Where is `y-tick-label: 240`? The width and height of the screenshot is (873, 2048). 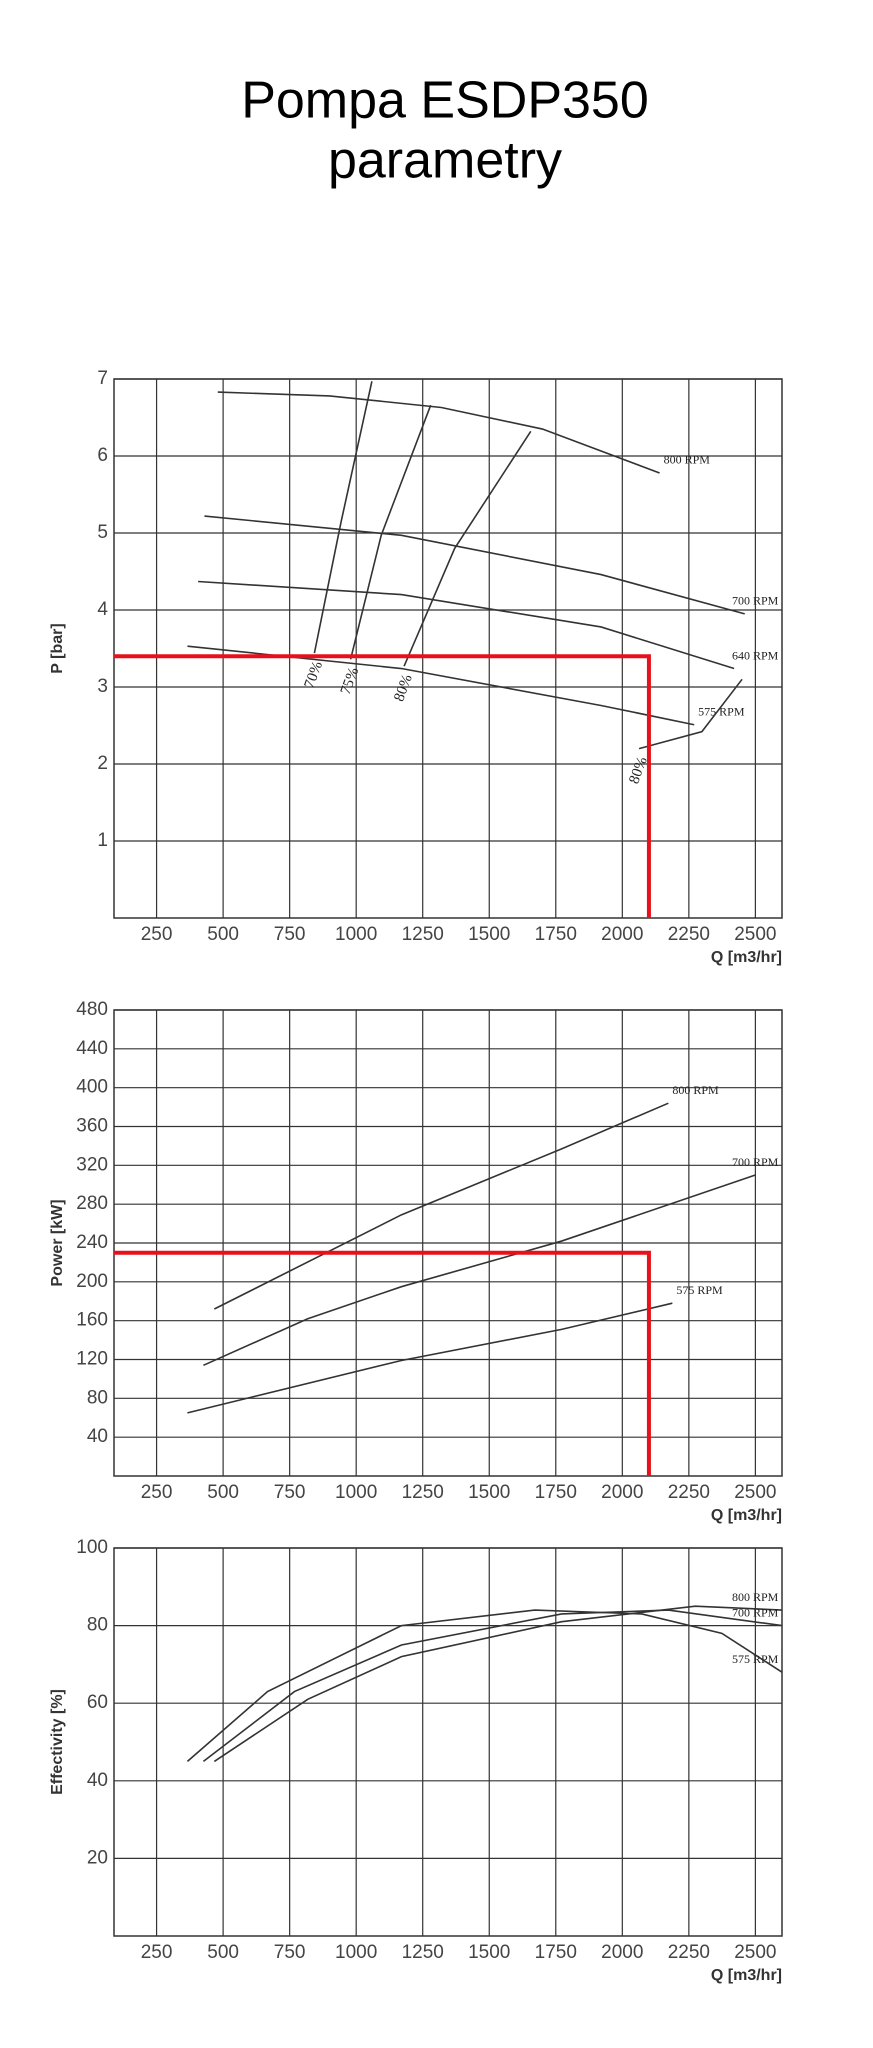 y-tick-label: 240 is located at coordinates (92, 1242).